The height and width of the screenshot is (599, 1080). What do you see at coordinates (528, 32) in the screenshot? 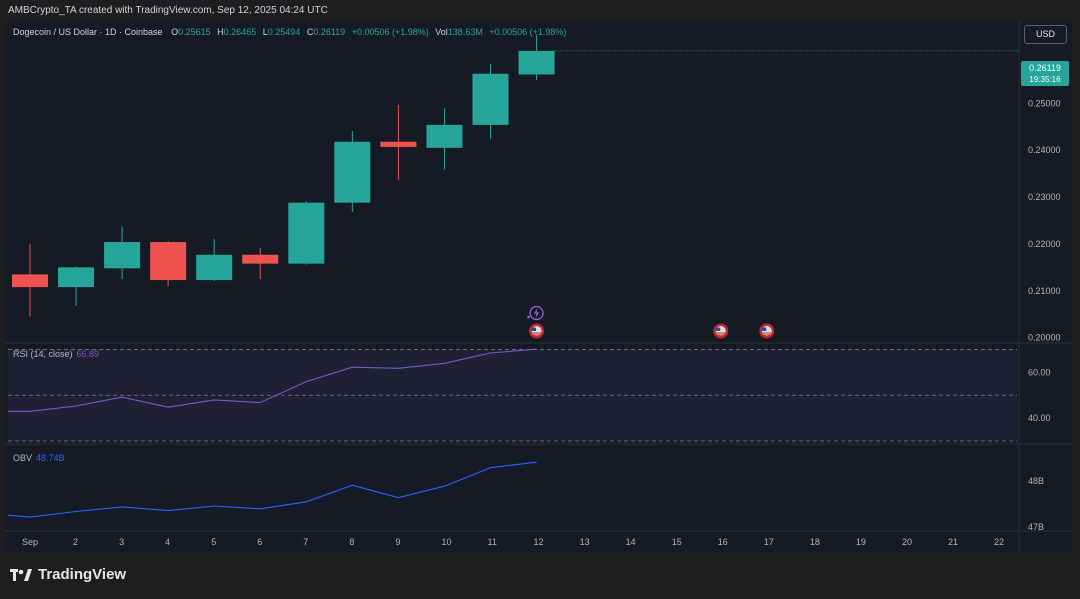
I see `volume-change-value: +0.00506 (+1.98%)` at bounding box center [528, 32].